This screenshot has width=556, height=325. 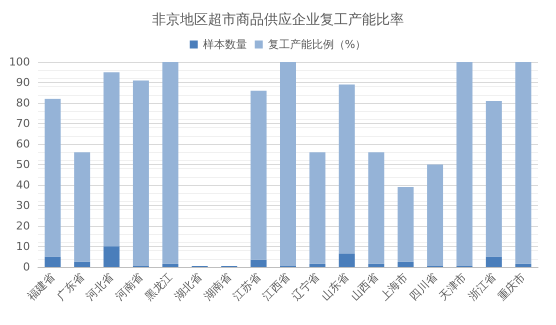 What do you see at coordinates (23, 185) in the screenshot?
I see `y-tick-label: 40` at bounding box center [23, 185].